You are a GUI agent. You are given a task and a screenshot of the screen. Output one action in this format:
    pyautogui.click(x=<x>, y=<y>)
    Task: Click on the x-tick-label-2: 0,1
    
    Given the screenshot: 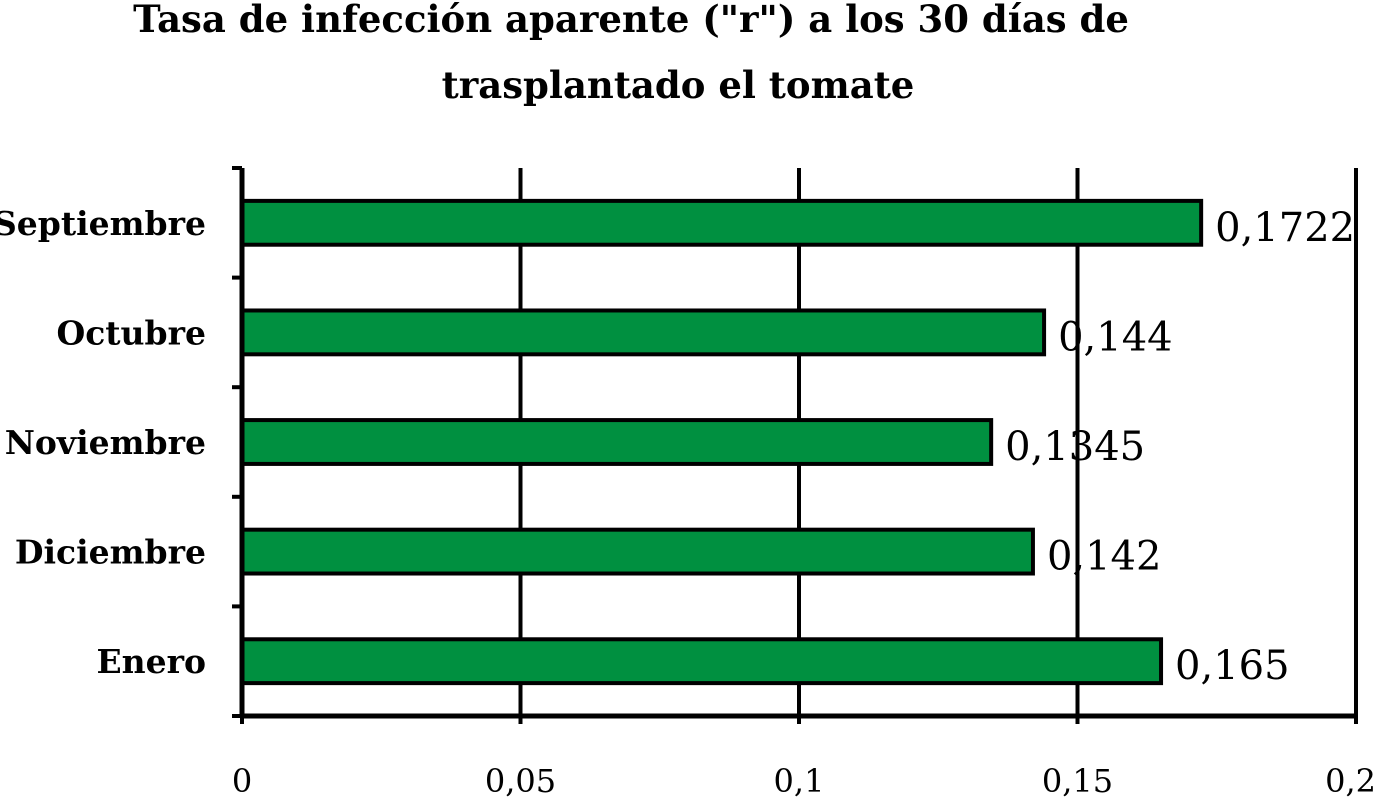 What is the action you would take?
    pyautogui.click(x=799, y=780)
    